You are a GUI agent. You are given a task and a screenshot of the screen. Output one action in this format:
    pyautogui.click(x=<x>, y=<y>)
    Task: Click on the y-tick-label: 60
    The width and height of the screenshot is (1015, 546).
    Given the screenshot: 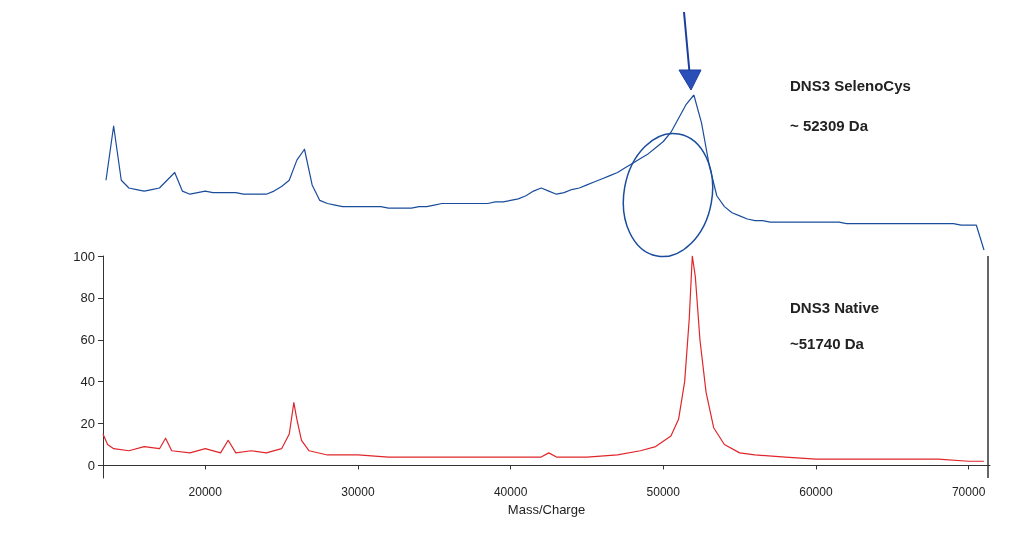 What is the action you would take?
    pyautogui.click(x=87, y=340)
    